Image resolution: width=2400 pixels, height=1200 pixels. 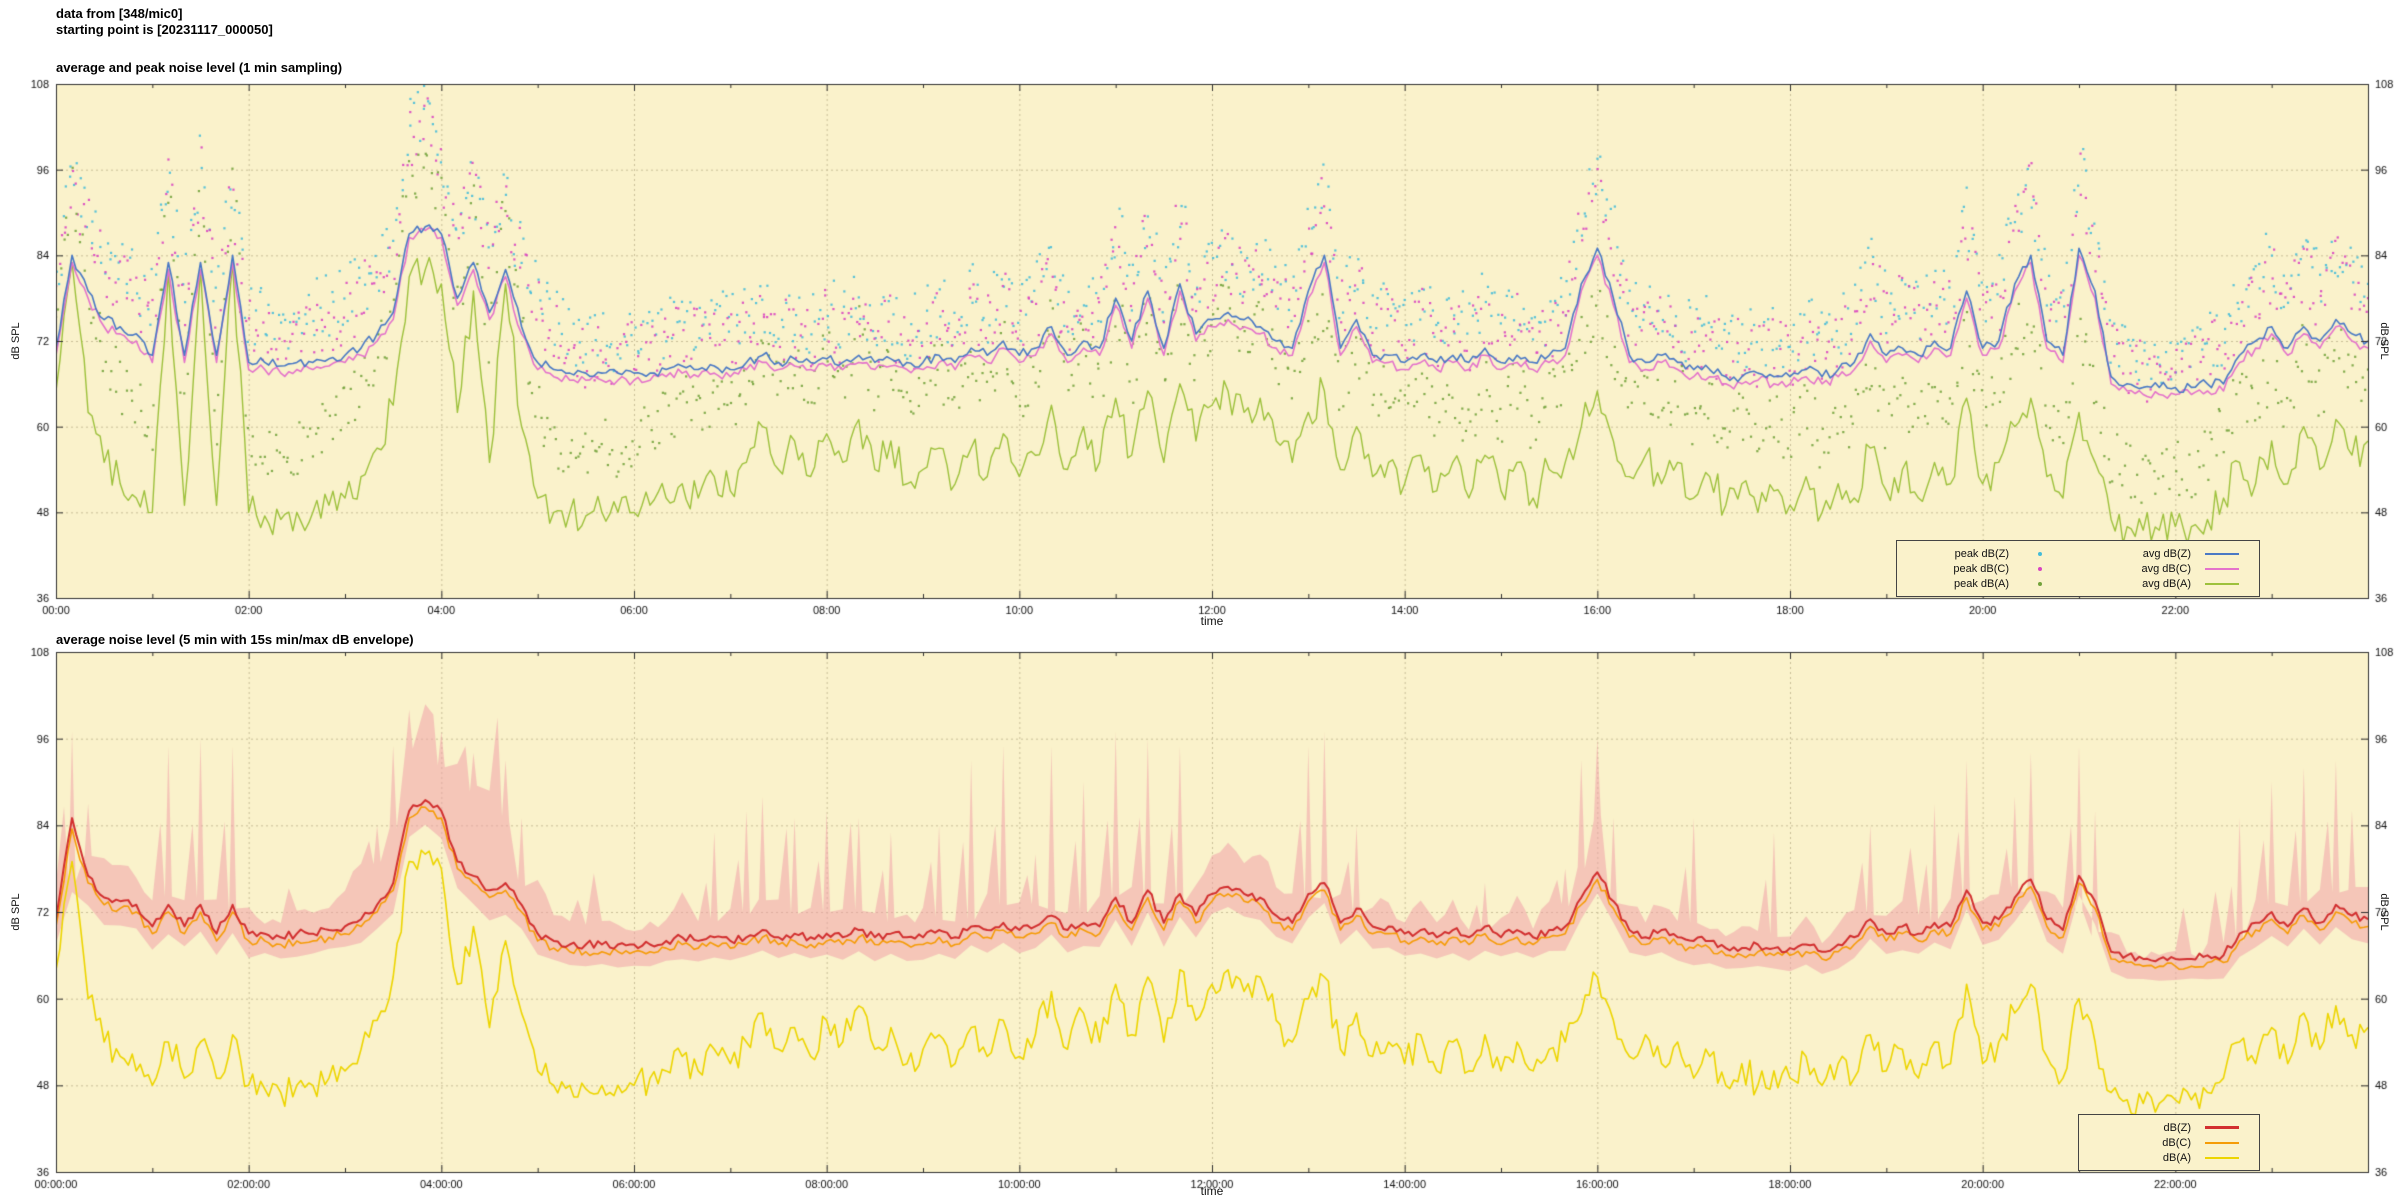 What do you see at coordinates (2176, 1142) in the screenshot?
I see `legend-label: dB(C)` at bounding box center [2176, 1142].